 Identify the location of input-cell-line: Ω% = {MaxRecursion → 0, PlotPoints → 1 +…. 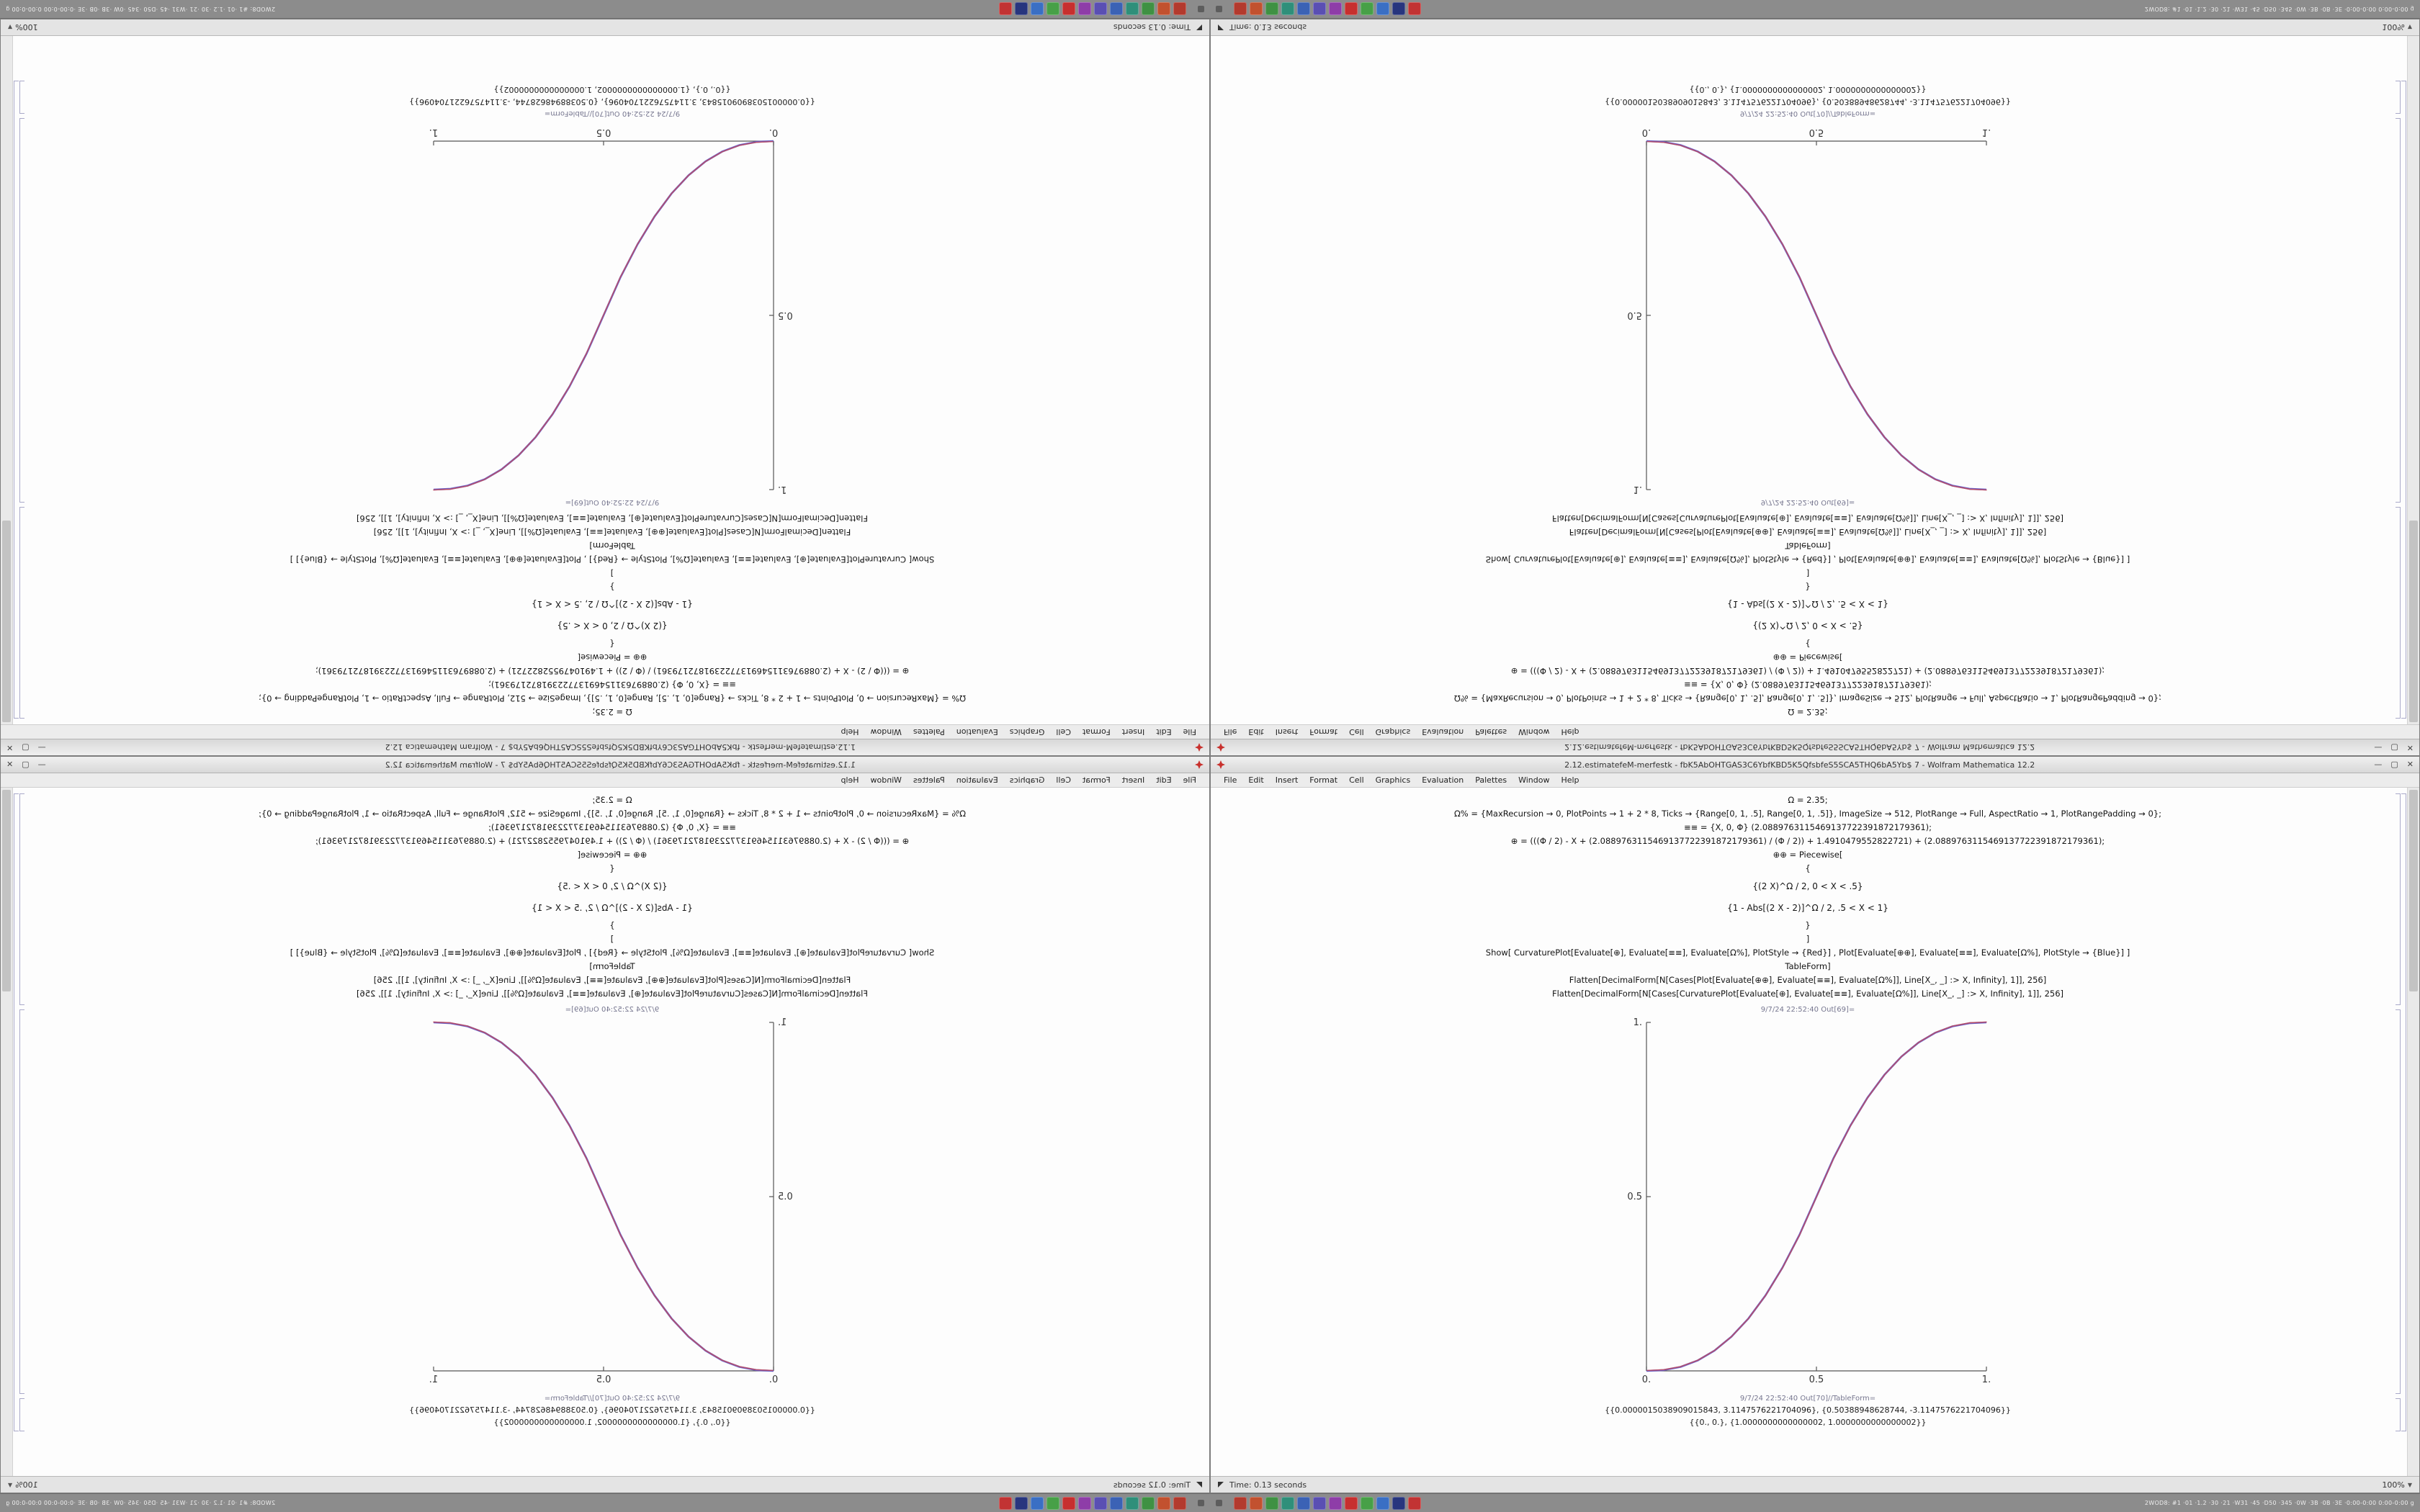
(1808, 698).